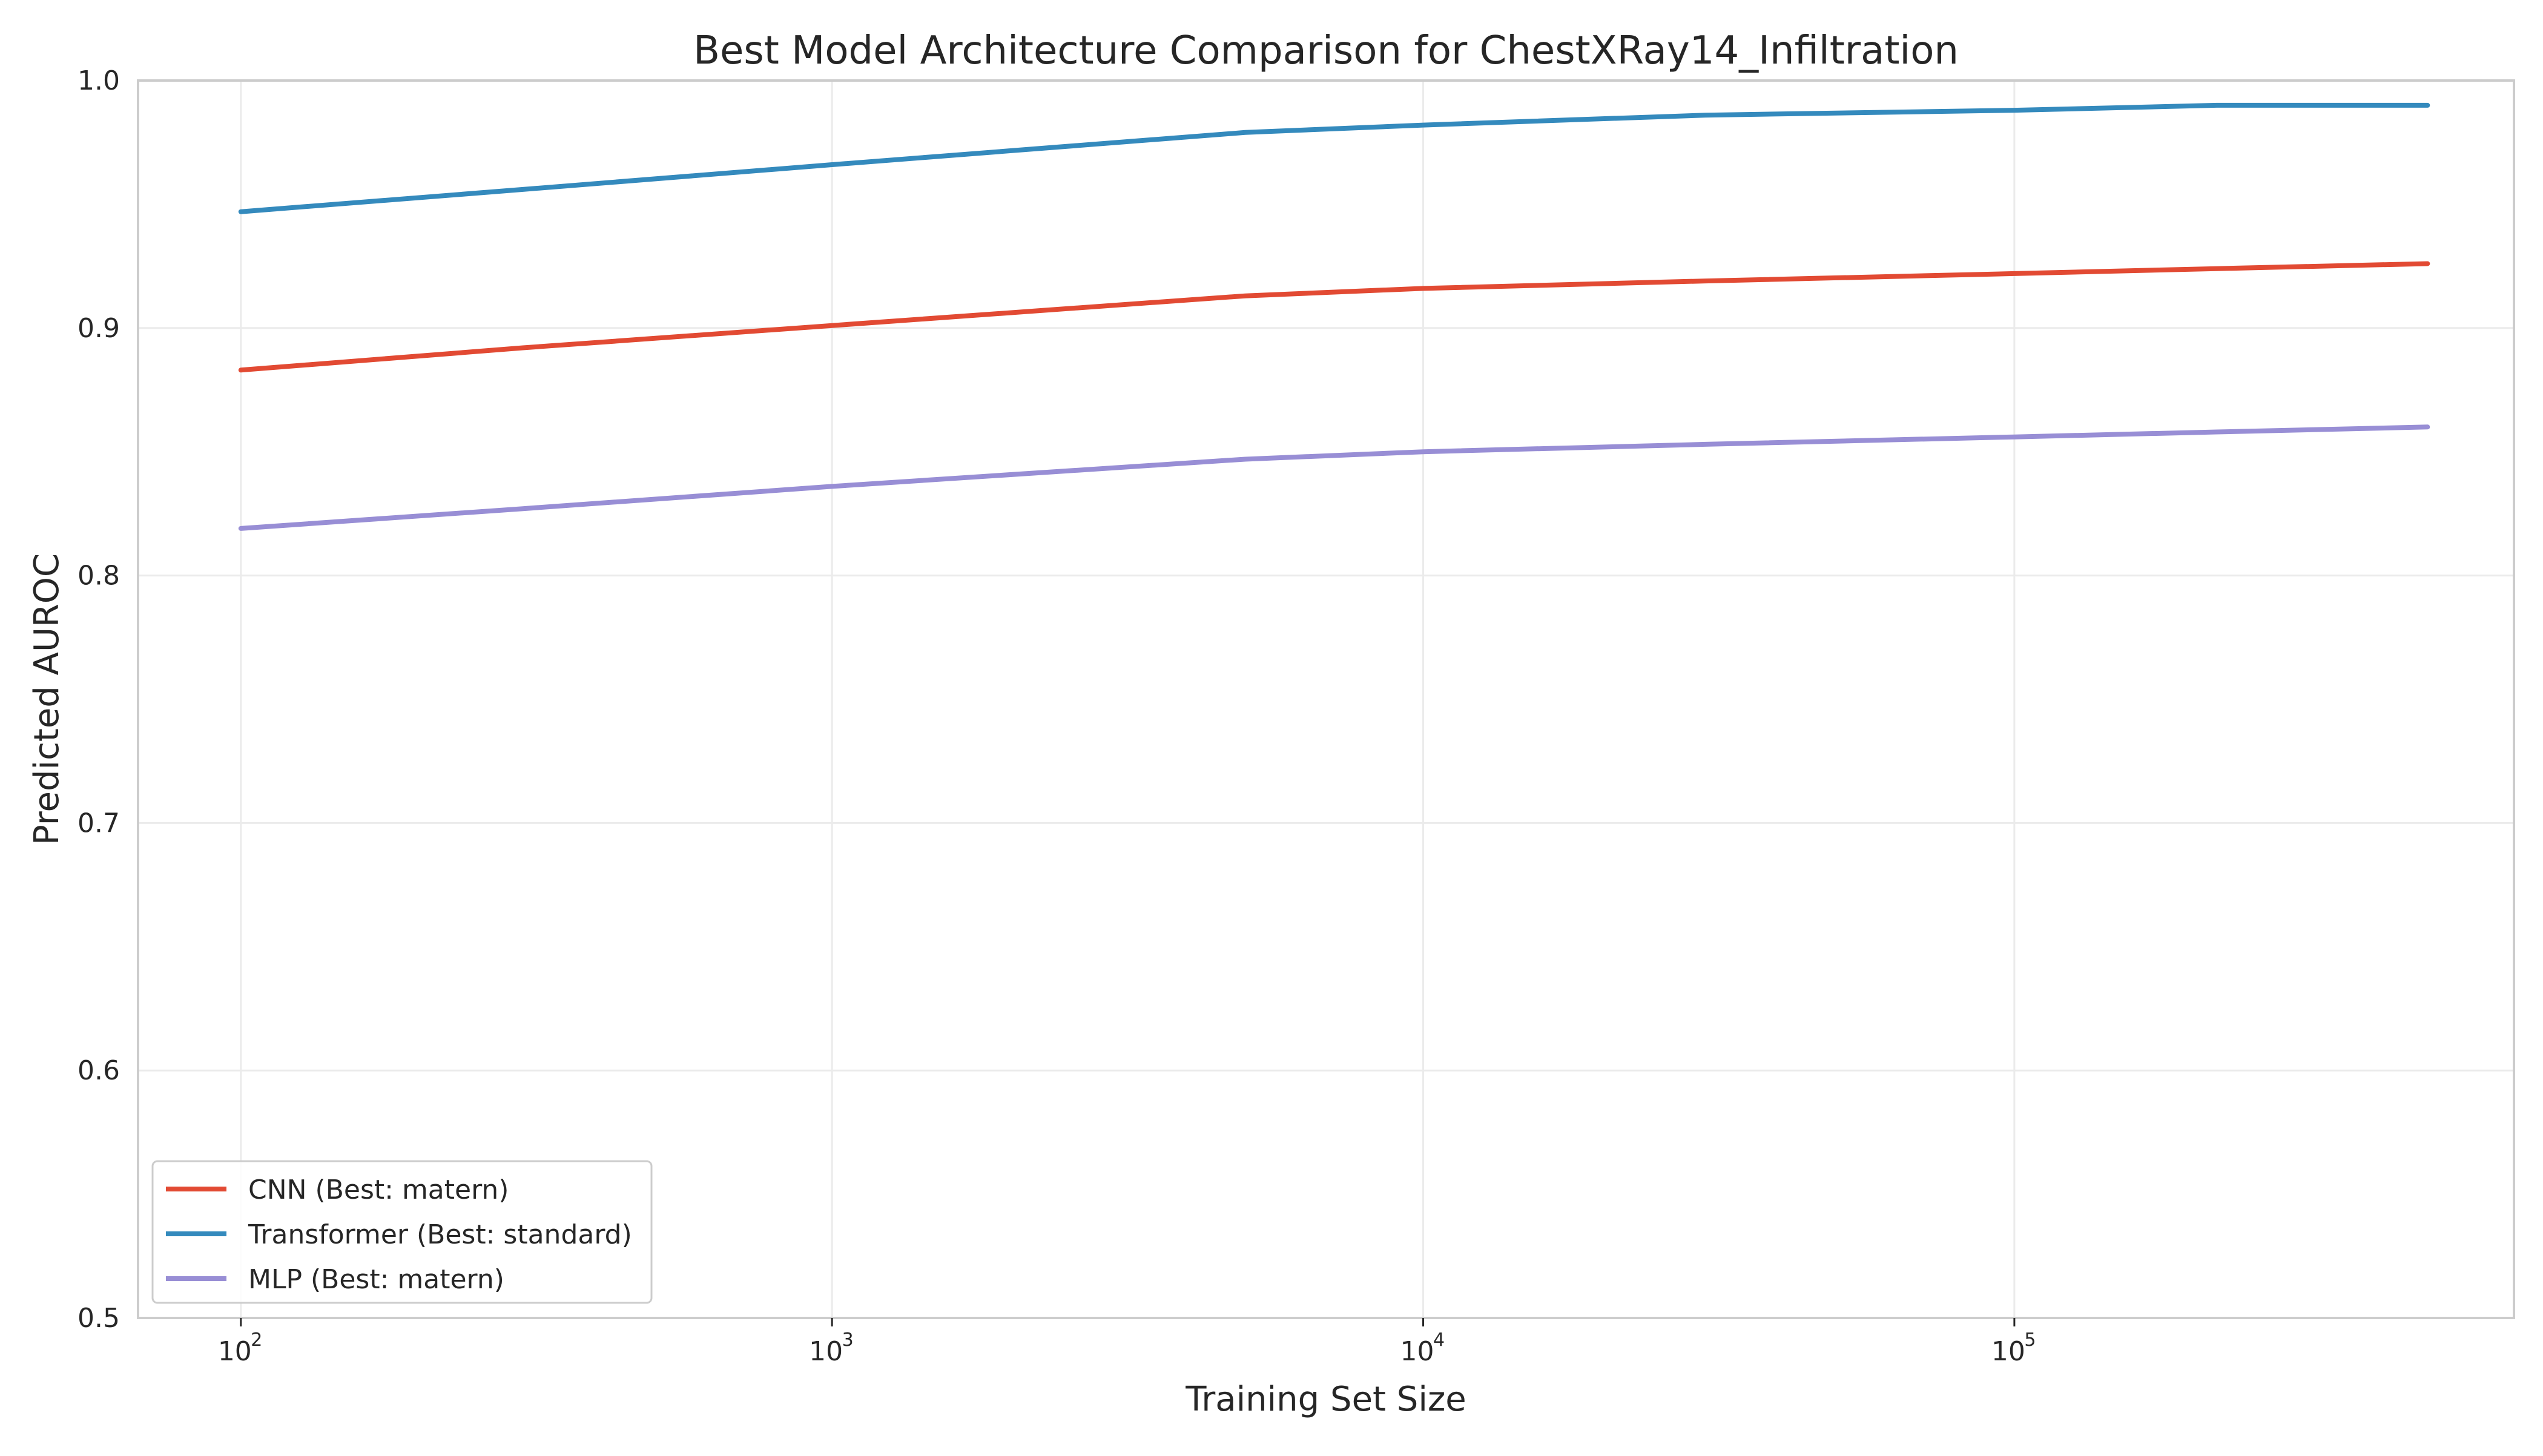  What do you see at coordinates (99, 1318) in the screenshot?
I see `y-tick-label: 0.5` at bounding box center [99, 1318].